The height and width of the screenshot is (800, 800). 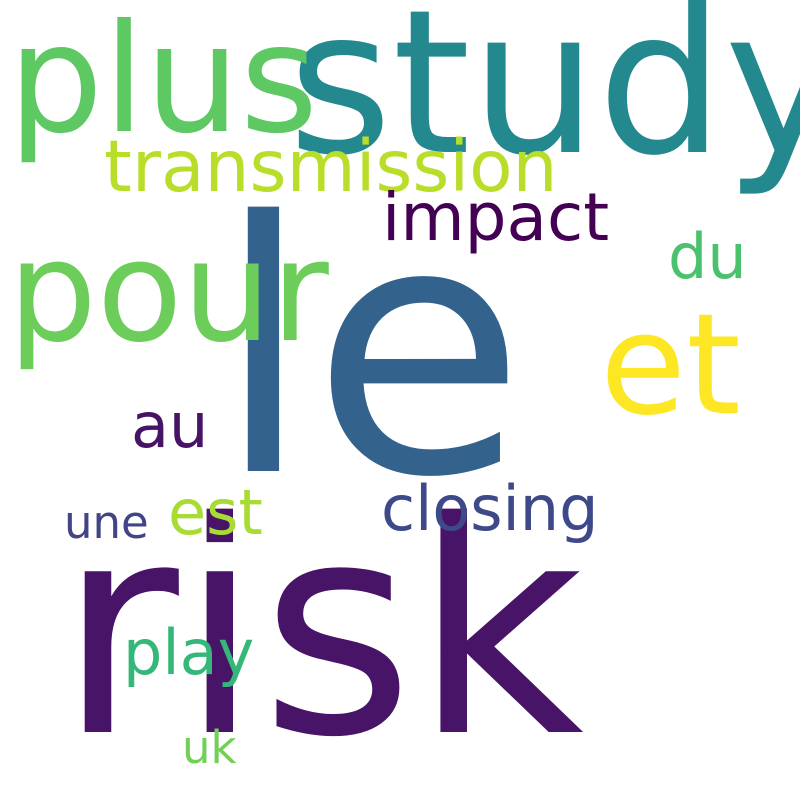 What do you see at coordinates (490, 508) in the screenshot?
I see `word-closing: closing` at bounding box center [490, 508].